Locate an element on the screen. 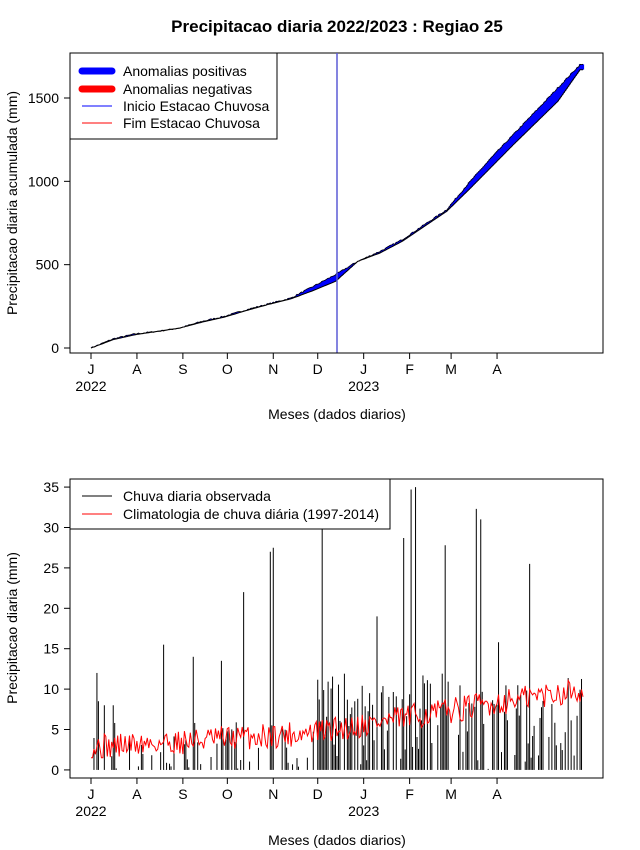  legend-label-fim: Fim Estacao Chuvosa is located at coordinates (191, 123).